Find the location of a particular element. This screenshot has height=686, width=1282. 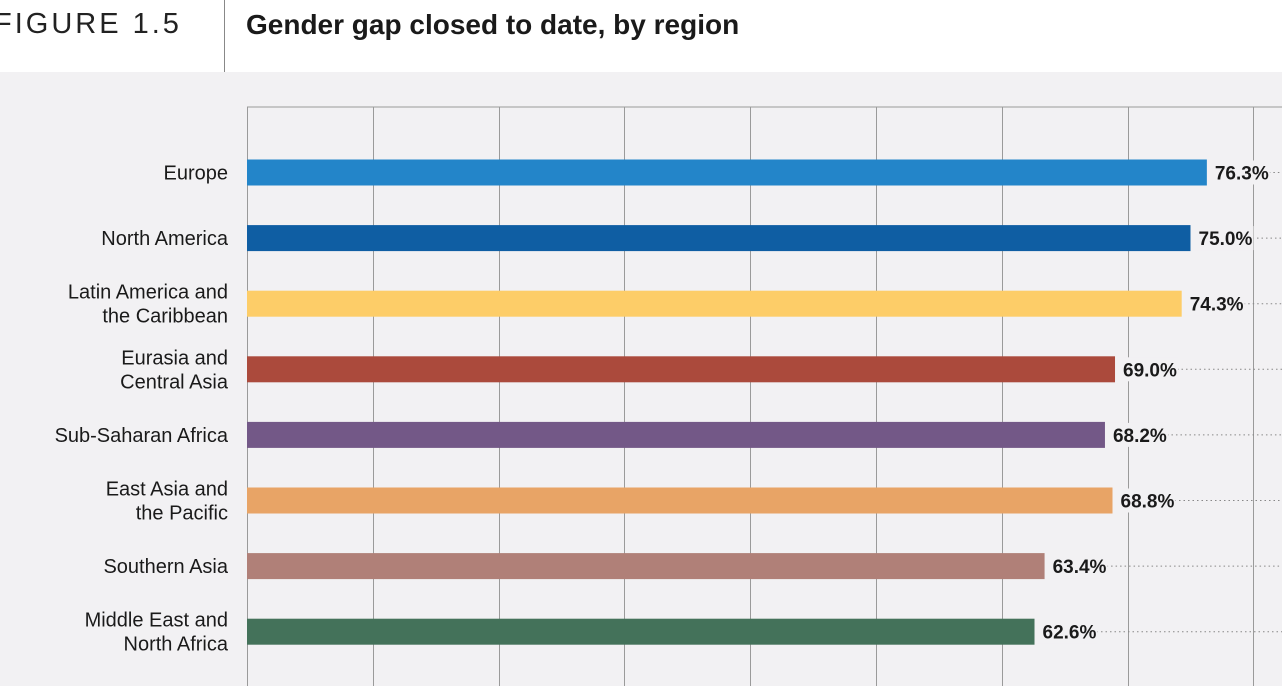

value-label: 69.0% is located at coordinates (1150, 370).